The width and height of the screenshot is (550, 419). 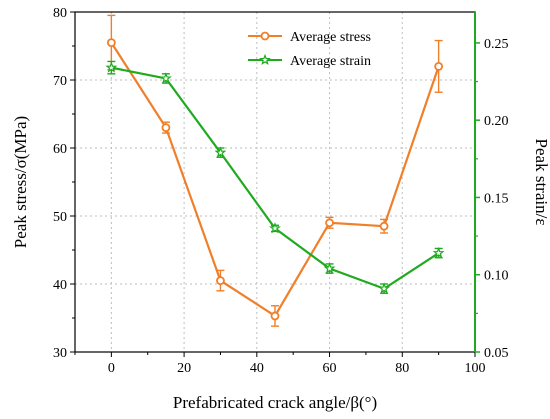 I want to click on x-tick-label: 60, so click(x=330, y=368).